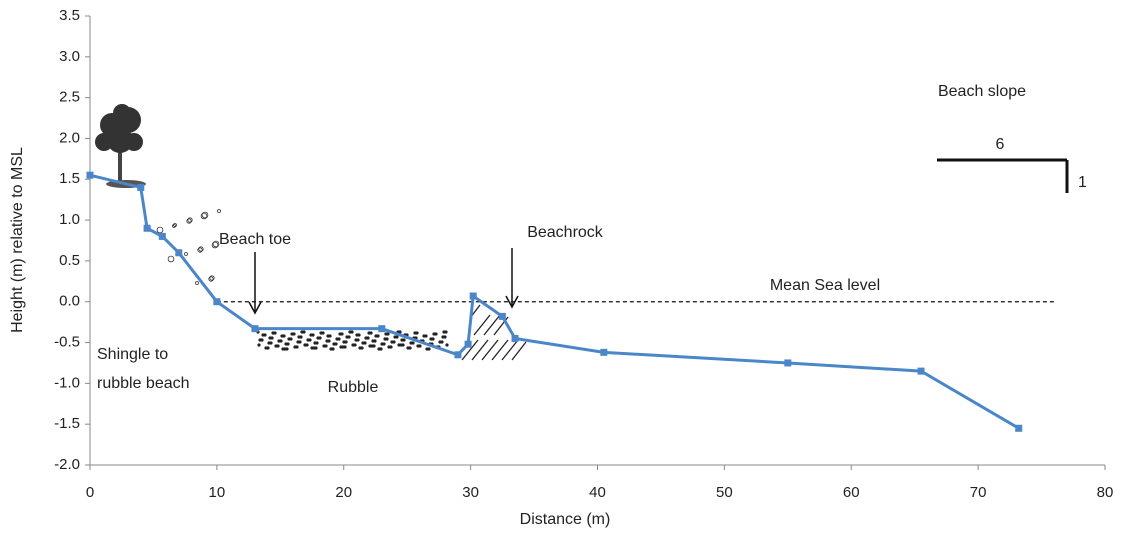 Image resolution: width=1126 pixels, height=536 pixels. I want to click on annotation: rubble beach, so click(143, 383).